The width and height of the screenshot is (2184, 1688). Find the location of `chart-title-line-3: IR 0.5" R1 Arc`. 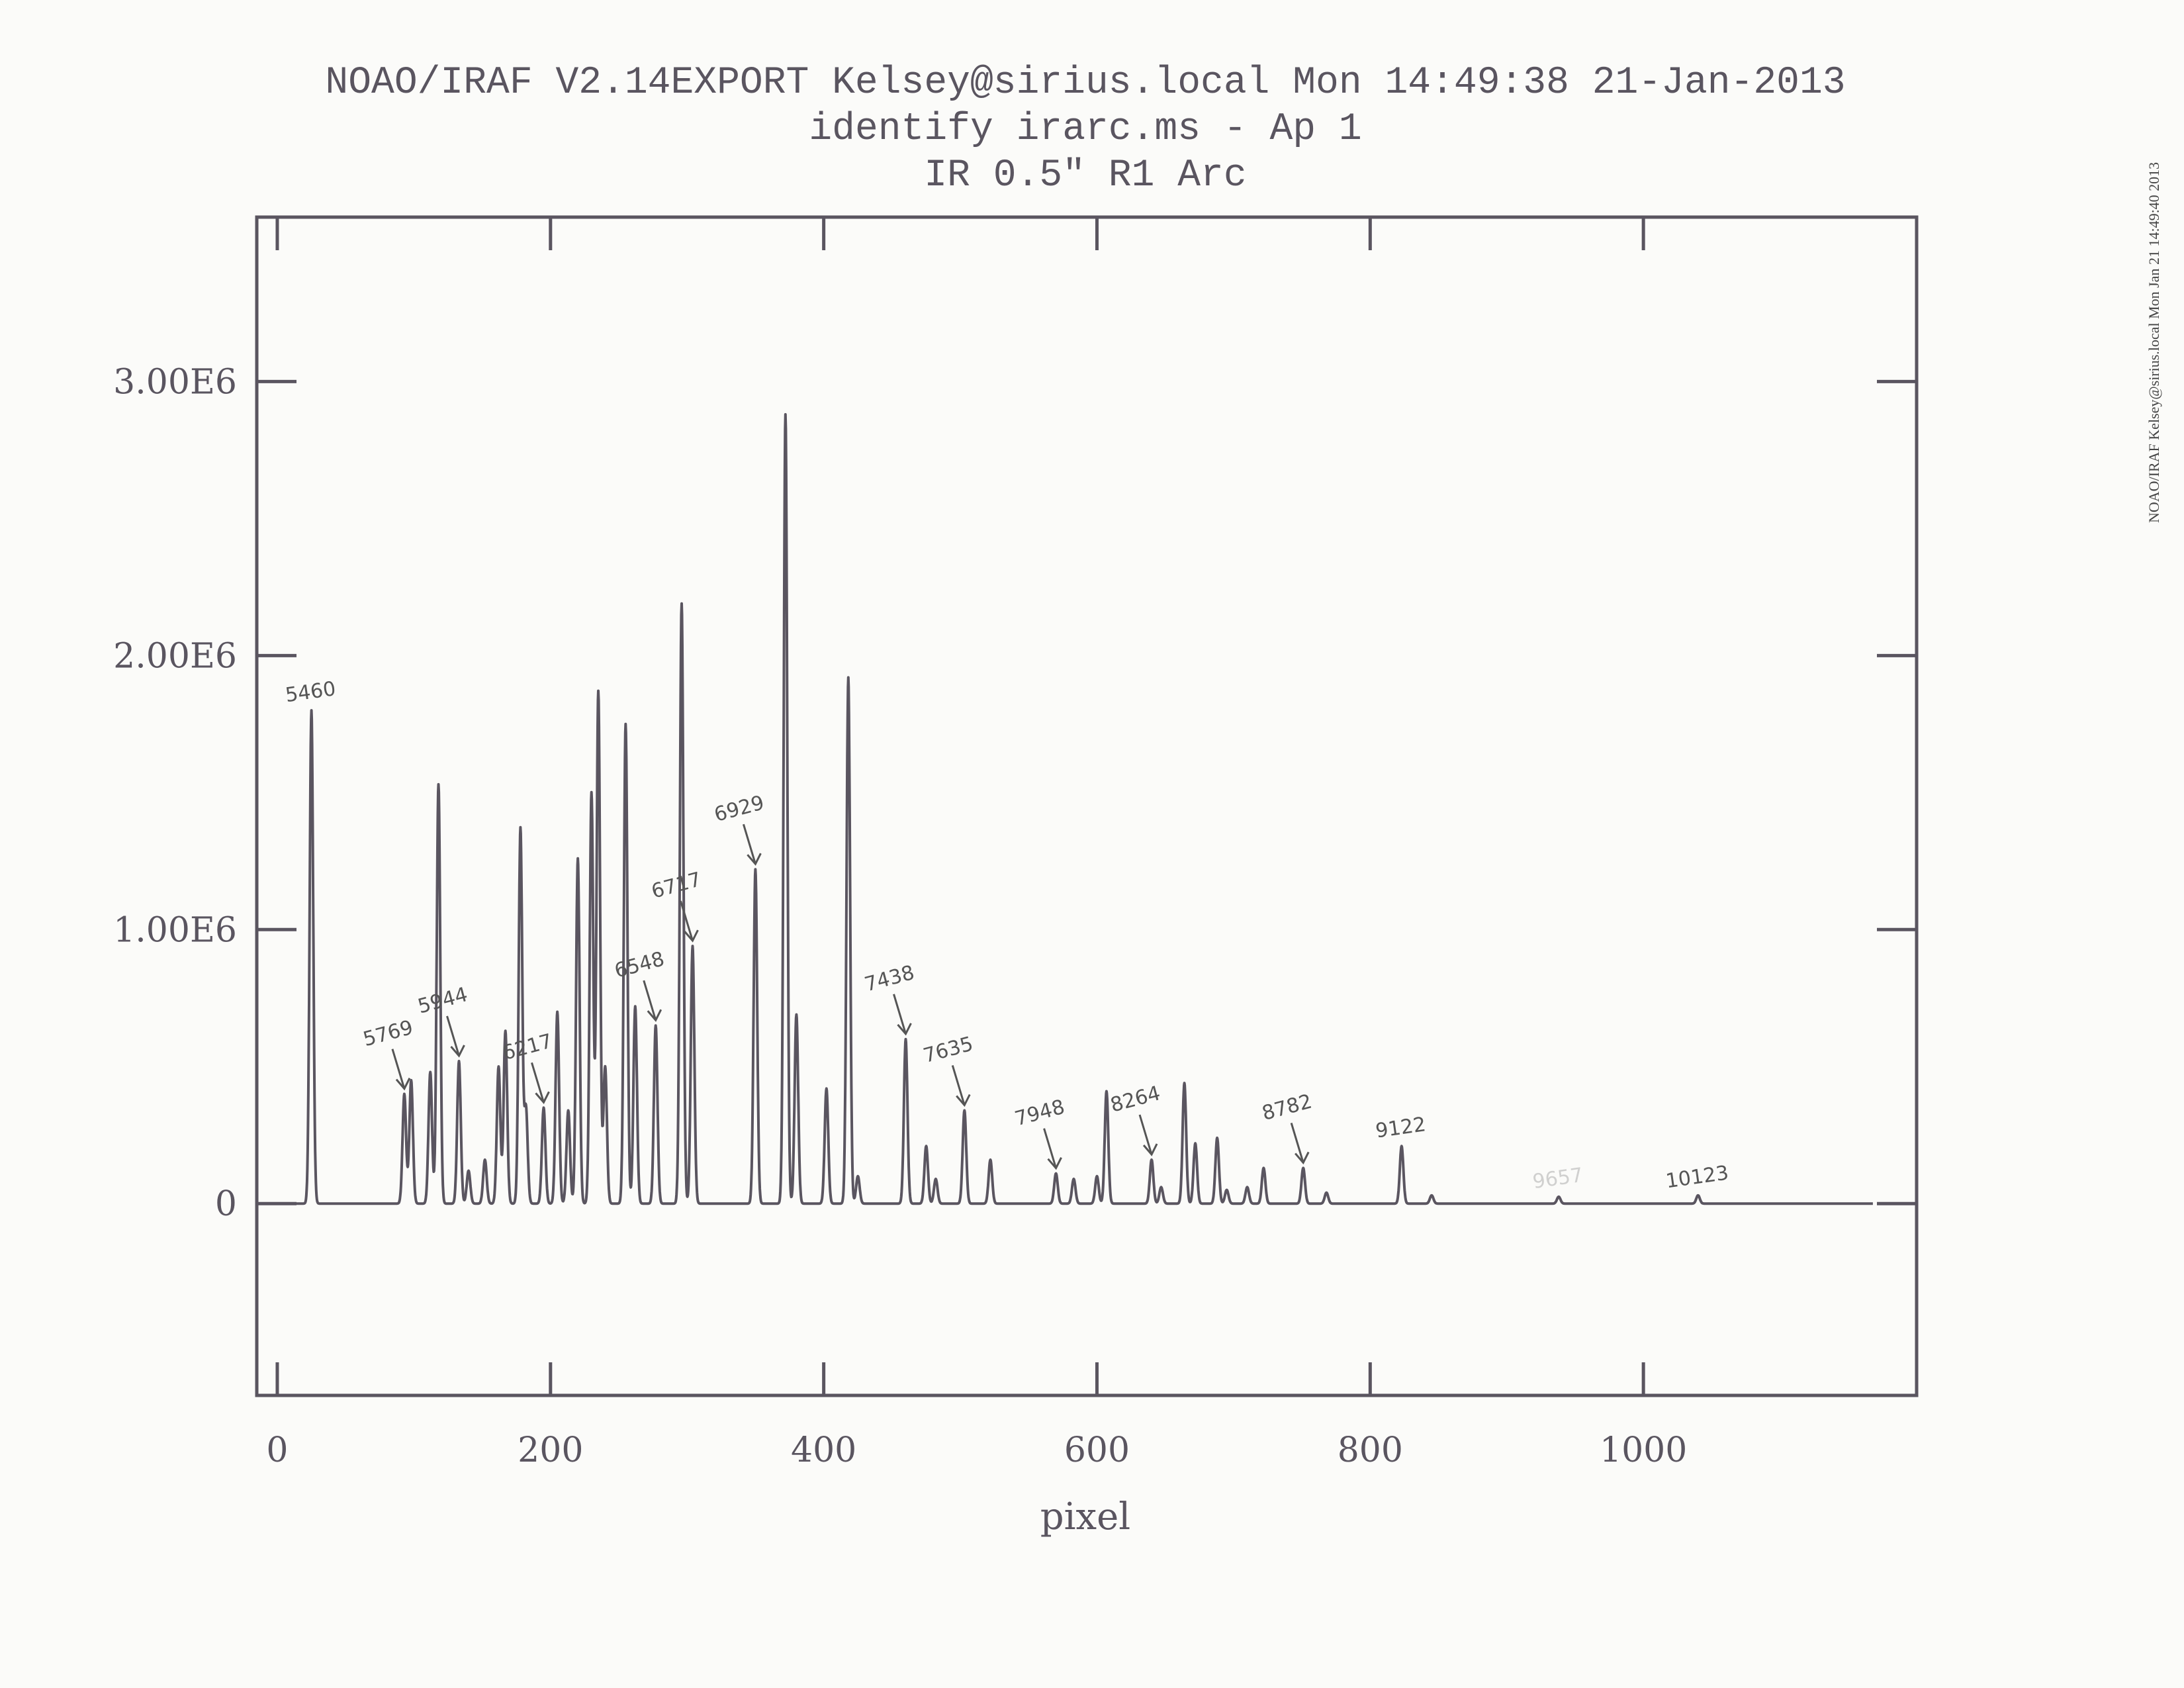

chart-title-line-3: IR 0.5" R1 Arc is located at coordinates (1085, 175).